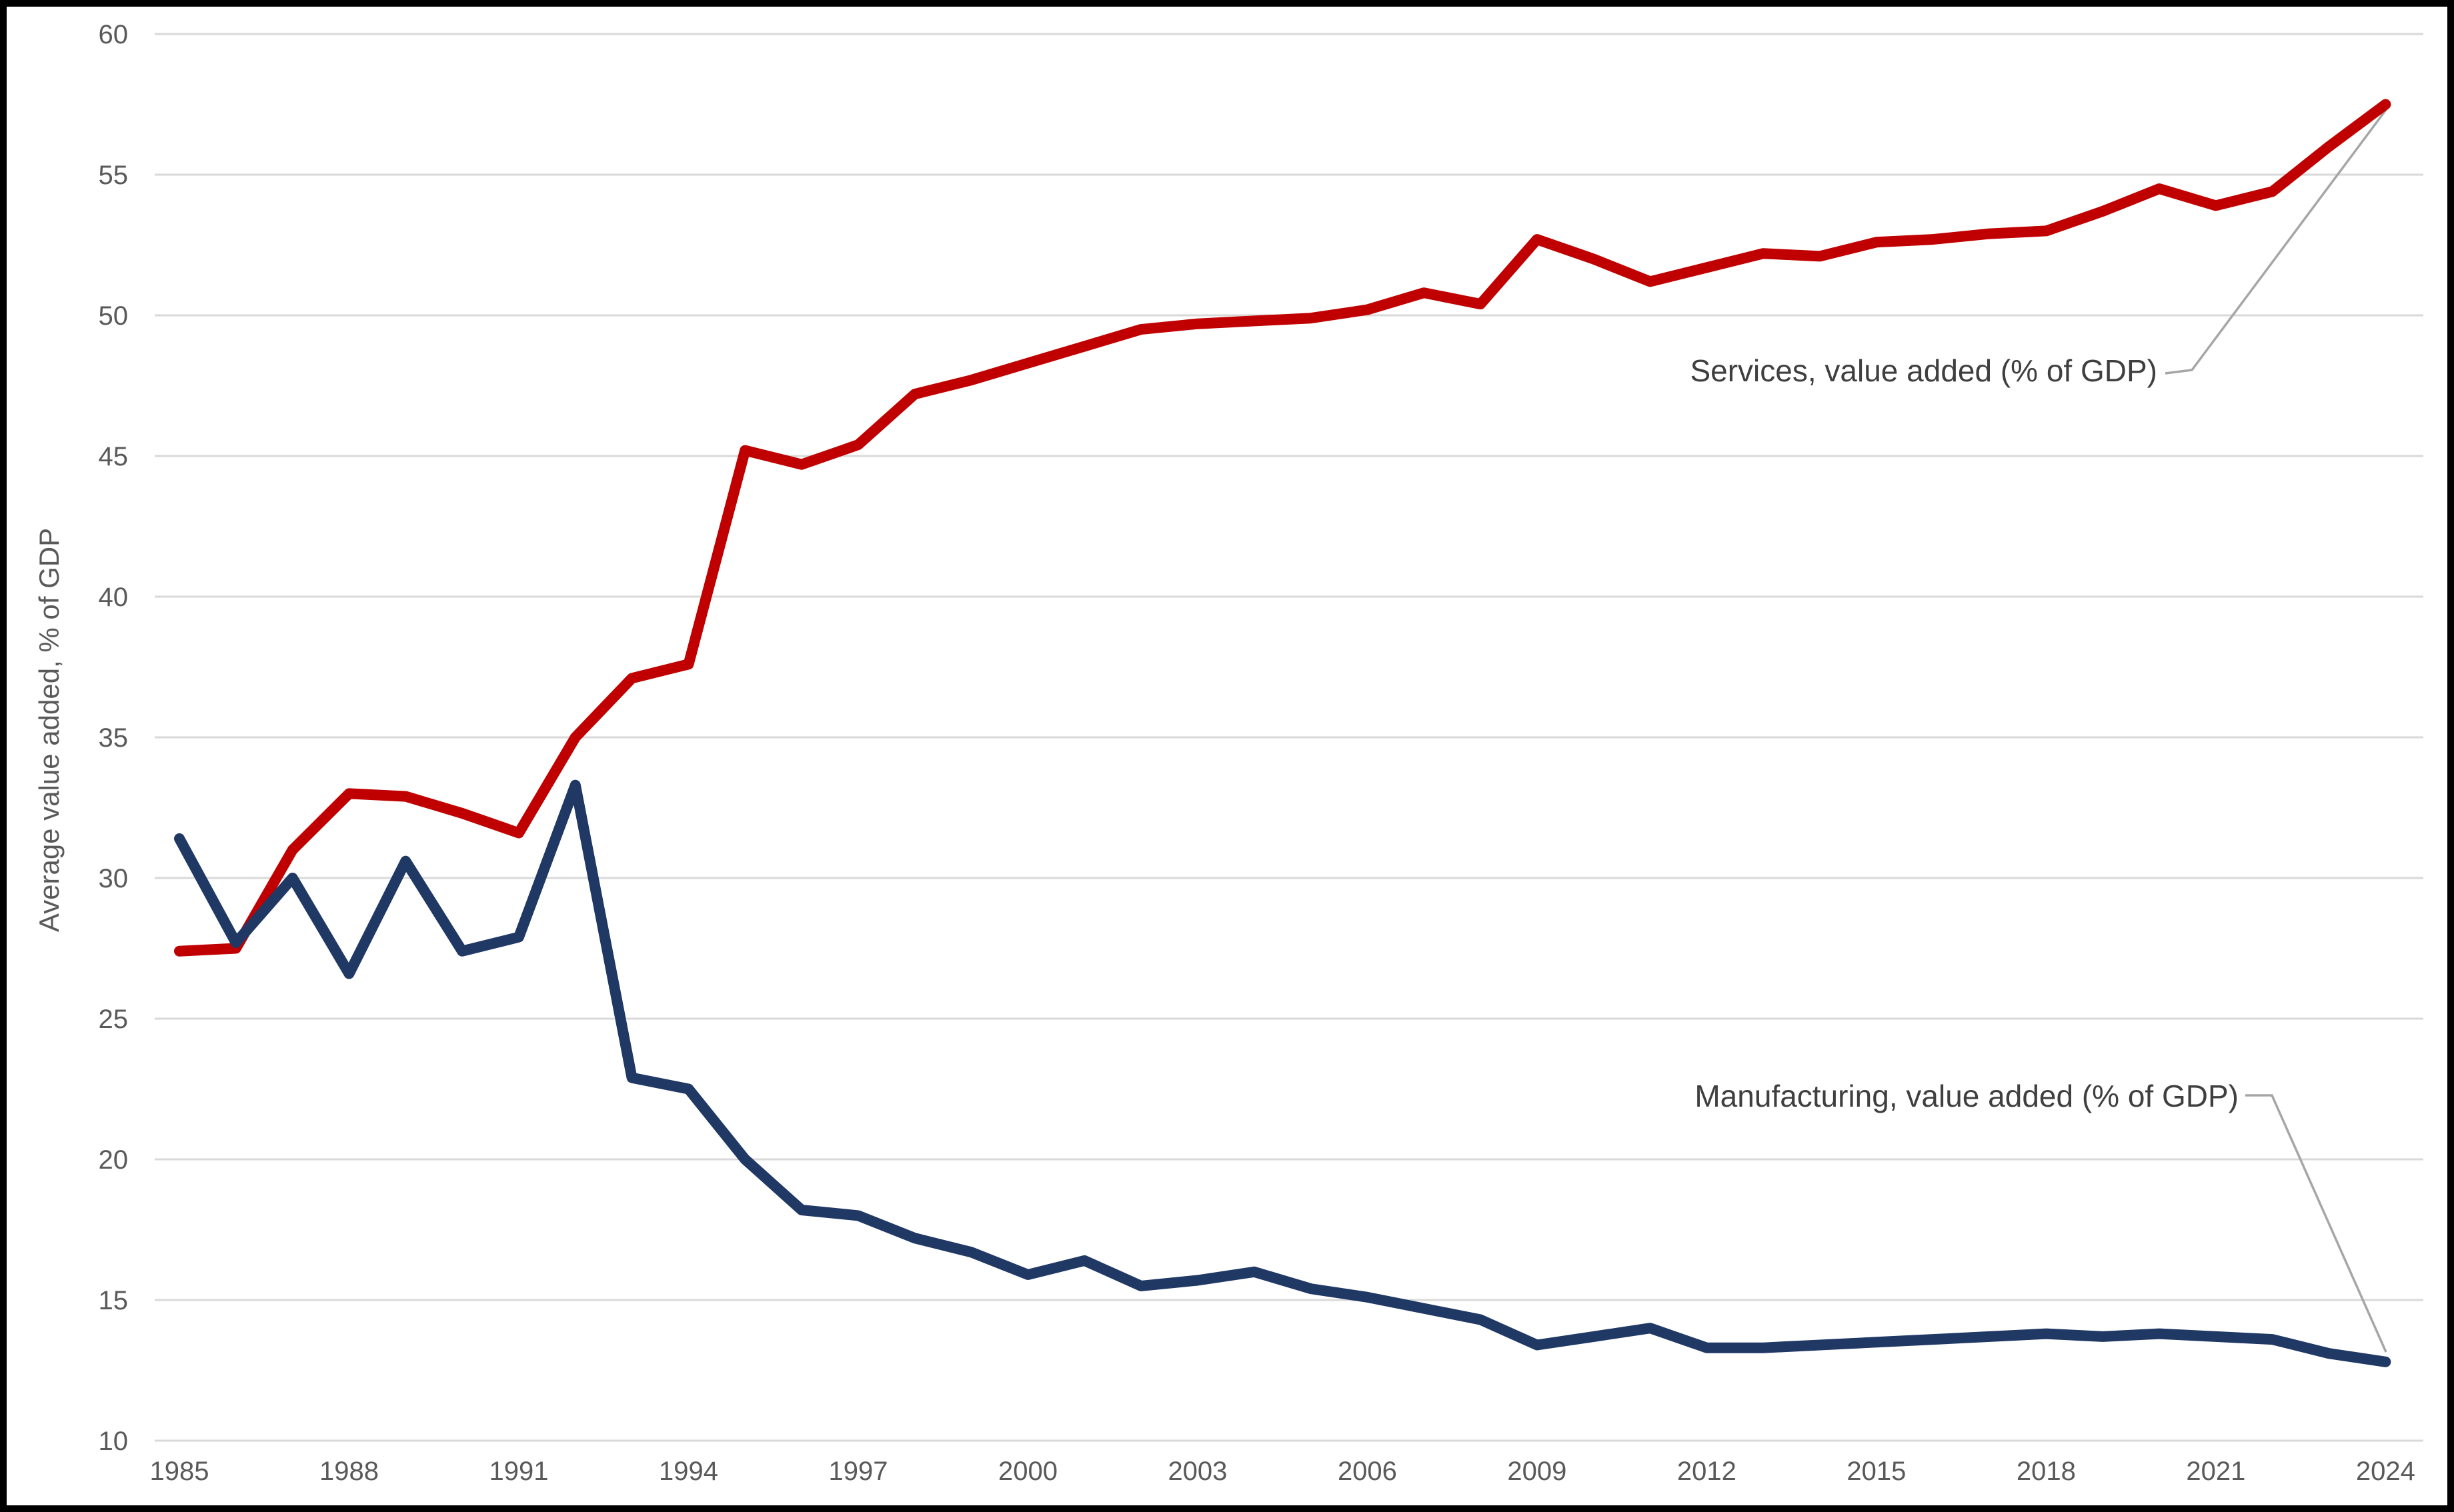  What do you see at coordinates (114, 175) in the screenshot?
I see `y-tick-label: 55` at bounding box center [114, 175].